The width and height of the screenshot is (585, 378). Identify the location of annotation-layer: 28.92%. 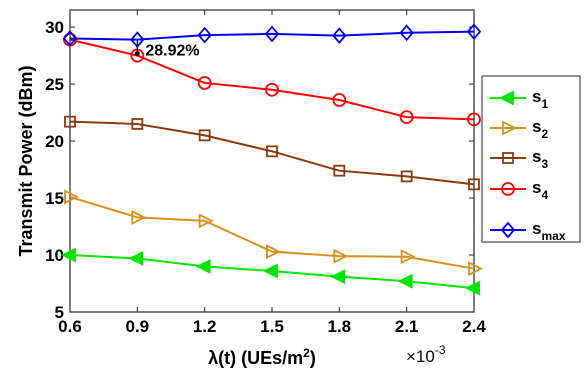
(167, 49).